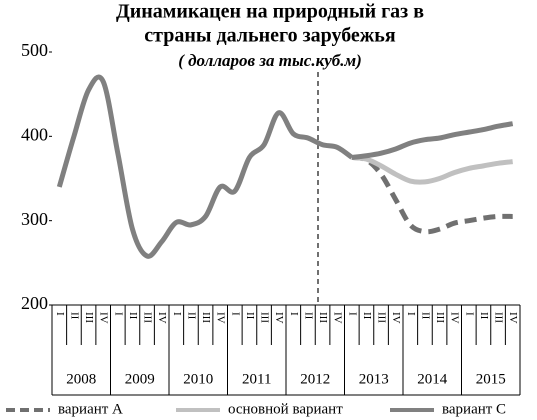 The width and height of the screenshot is (537, 420). Describe the element at coordinates (140, 379) in the screenshot. I see `group-label: 2009` at that location.